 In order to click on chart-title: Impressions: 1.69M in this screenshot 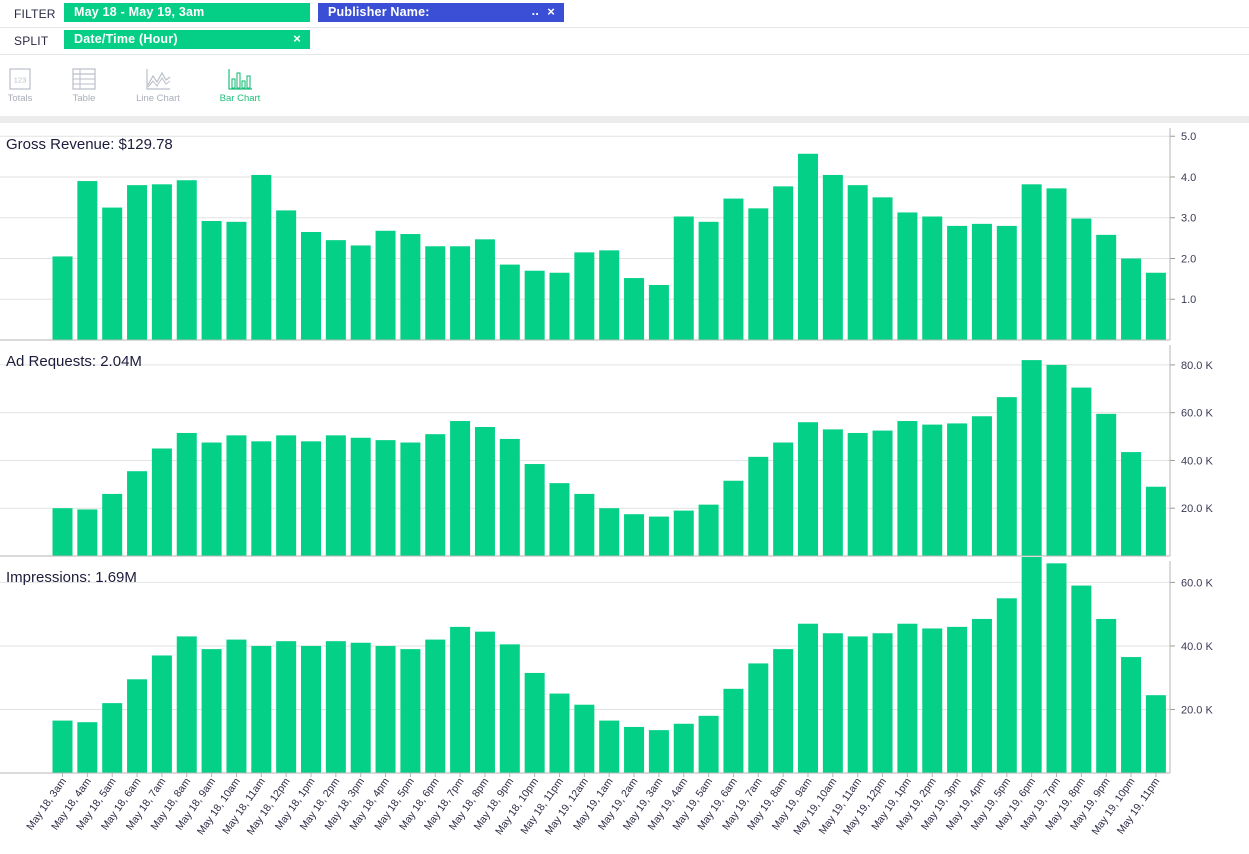, I will do `click(71, 577)`.